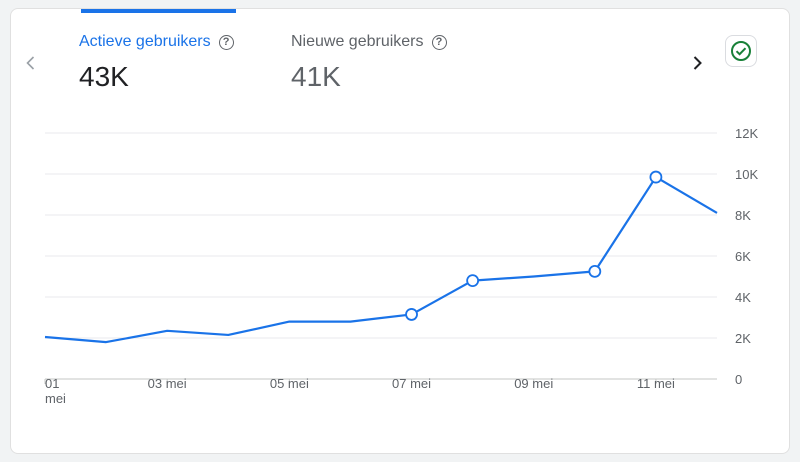 This screenshot has height=462, width=800. I want to click on previous-button, so click(31, 63).